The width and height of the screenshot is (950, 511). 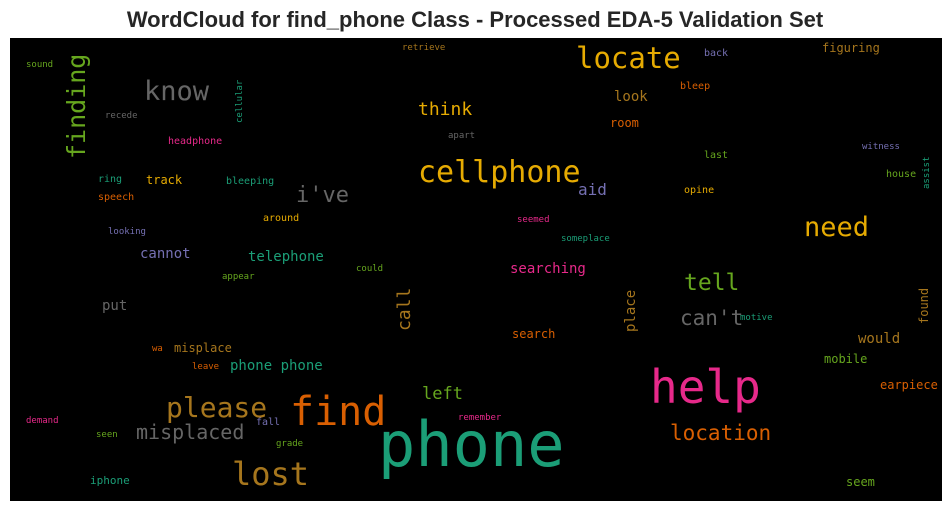 What do you see at coordinates (699, 190) in the screenshot?
I see `word-opine: opine` at bounding box center [699, 190].